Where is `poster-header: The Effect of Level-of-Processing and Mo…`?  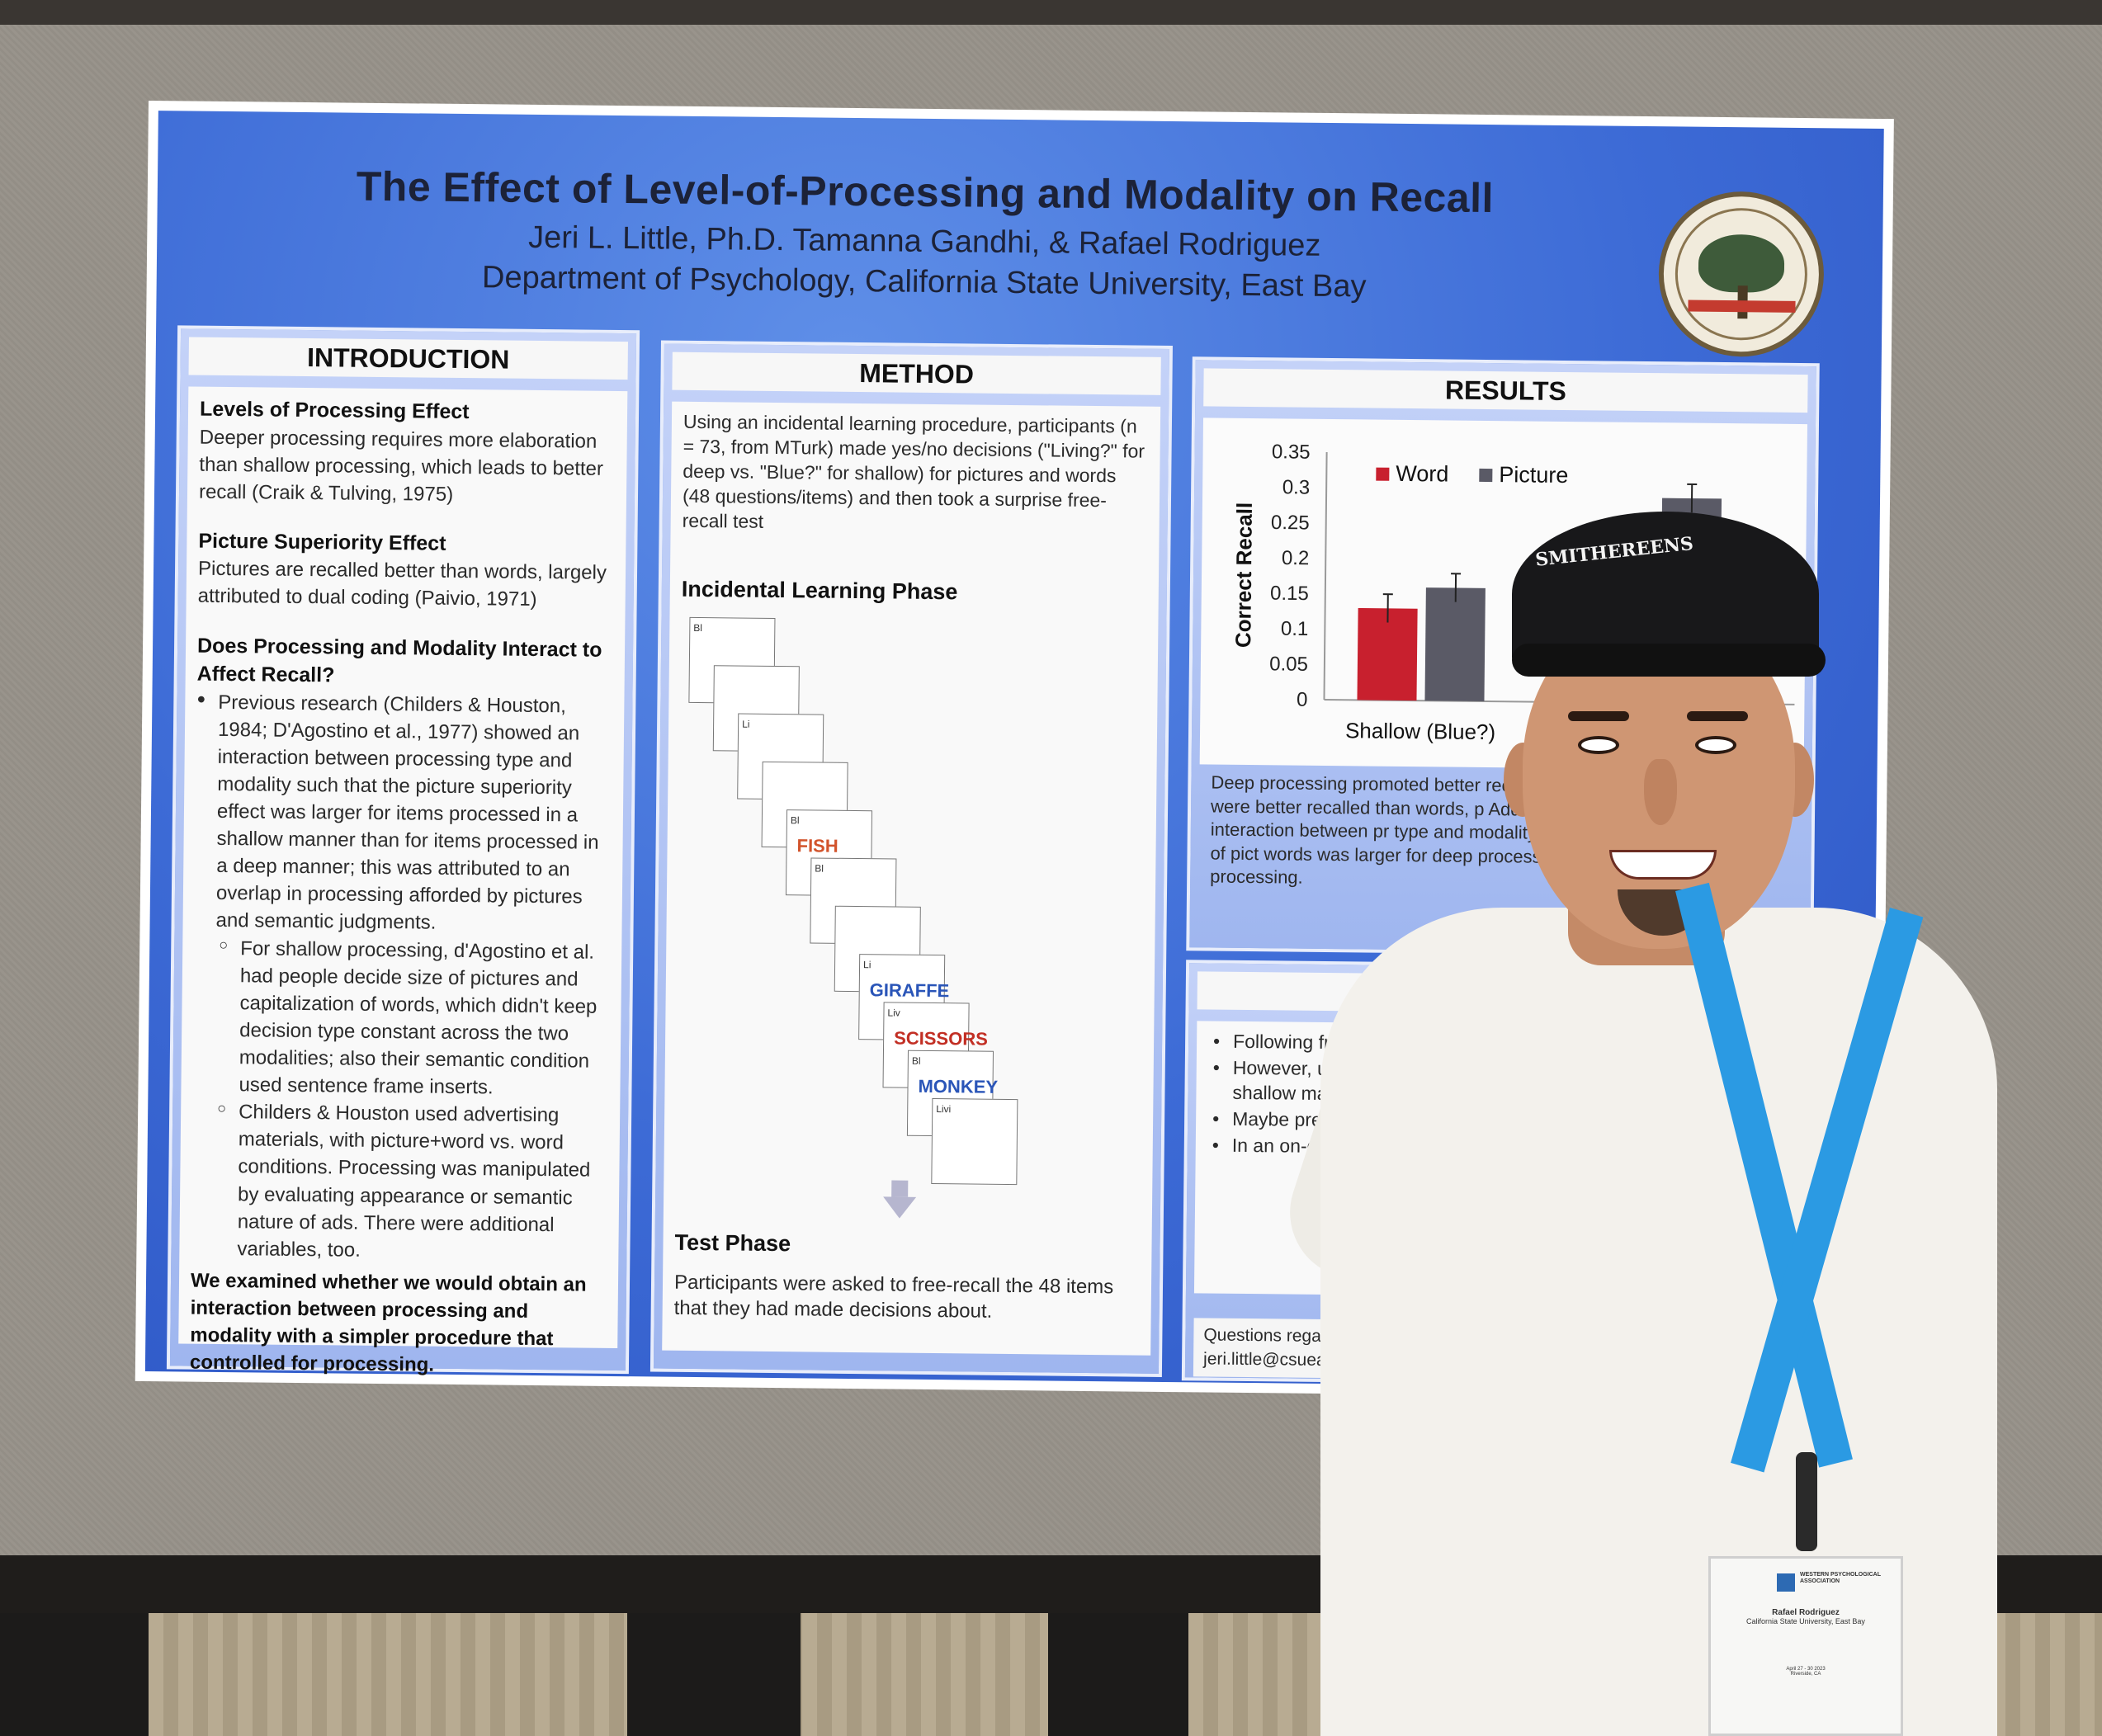 poster-header: The Effect of Level-of-Processing and Mo… is located at coordinates (925, 234).